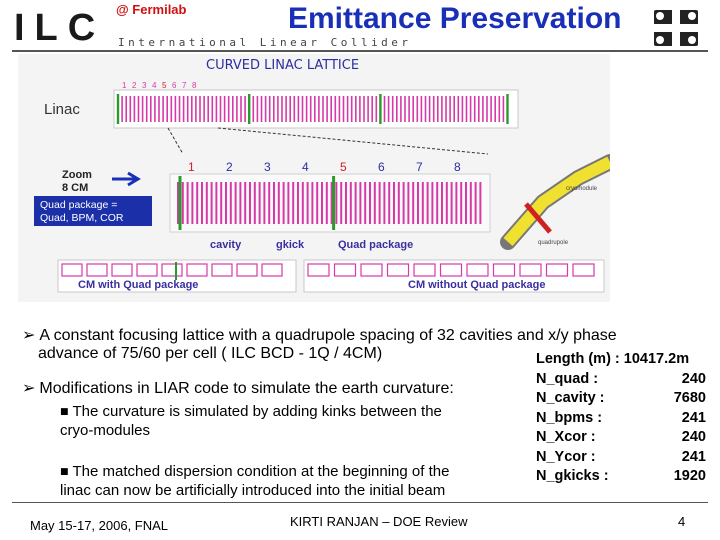 The width and height of the screenshot is (720, 540). I want to click on quad-package-label: Quad package, so click(375, 245).